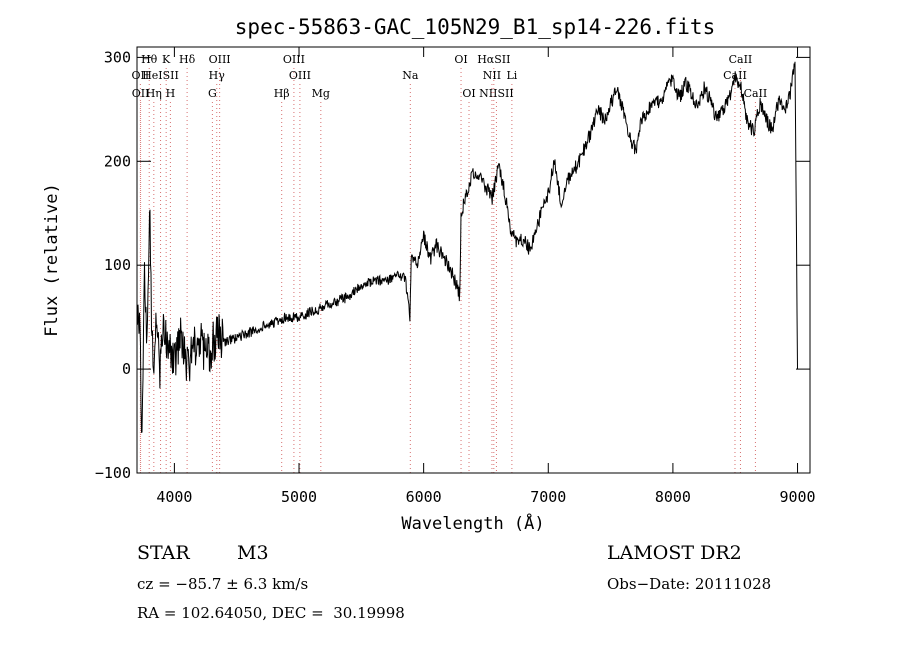 This screenshot has width=900, height=650. I want to click on x-tick-label: 8000, so click(673, 497).